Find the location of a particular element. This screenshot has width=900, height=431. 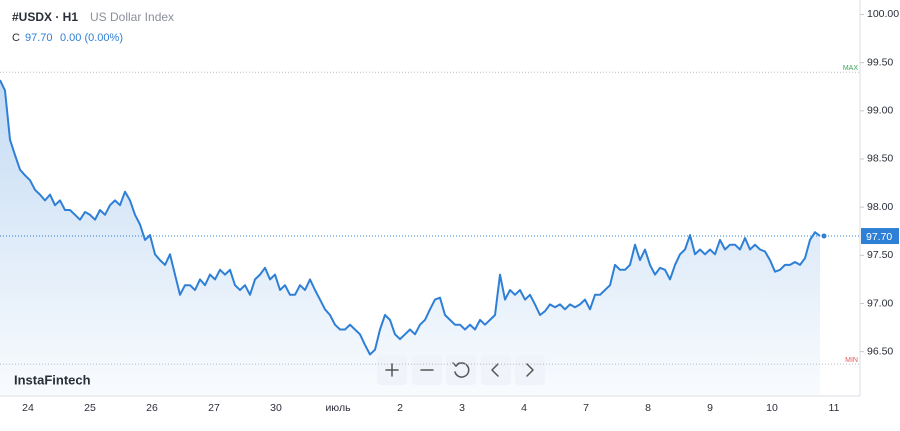

chart-title: US Dollar Index is located at coordinates (132, 17).